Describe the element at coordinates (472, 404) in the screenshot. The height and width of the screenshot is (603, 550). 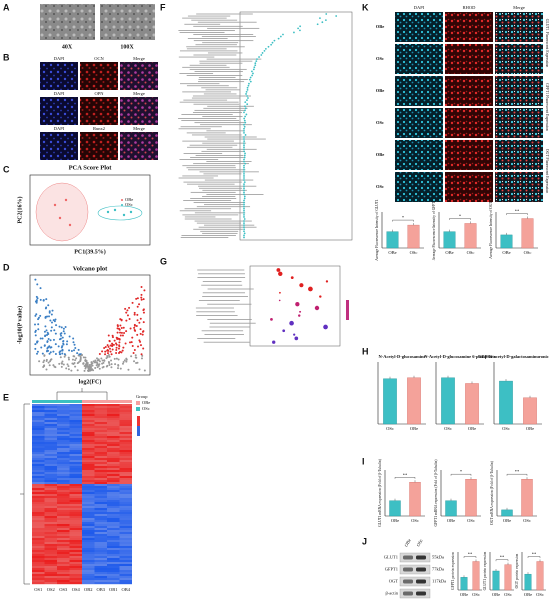
I see `bar` at that location.